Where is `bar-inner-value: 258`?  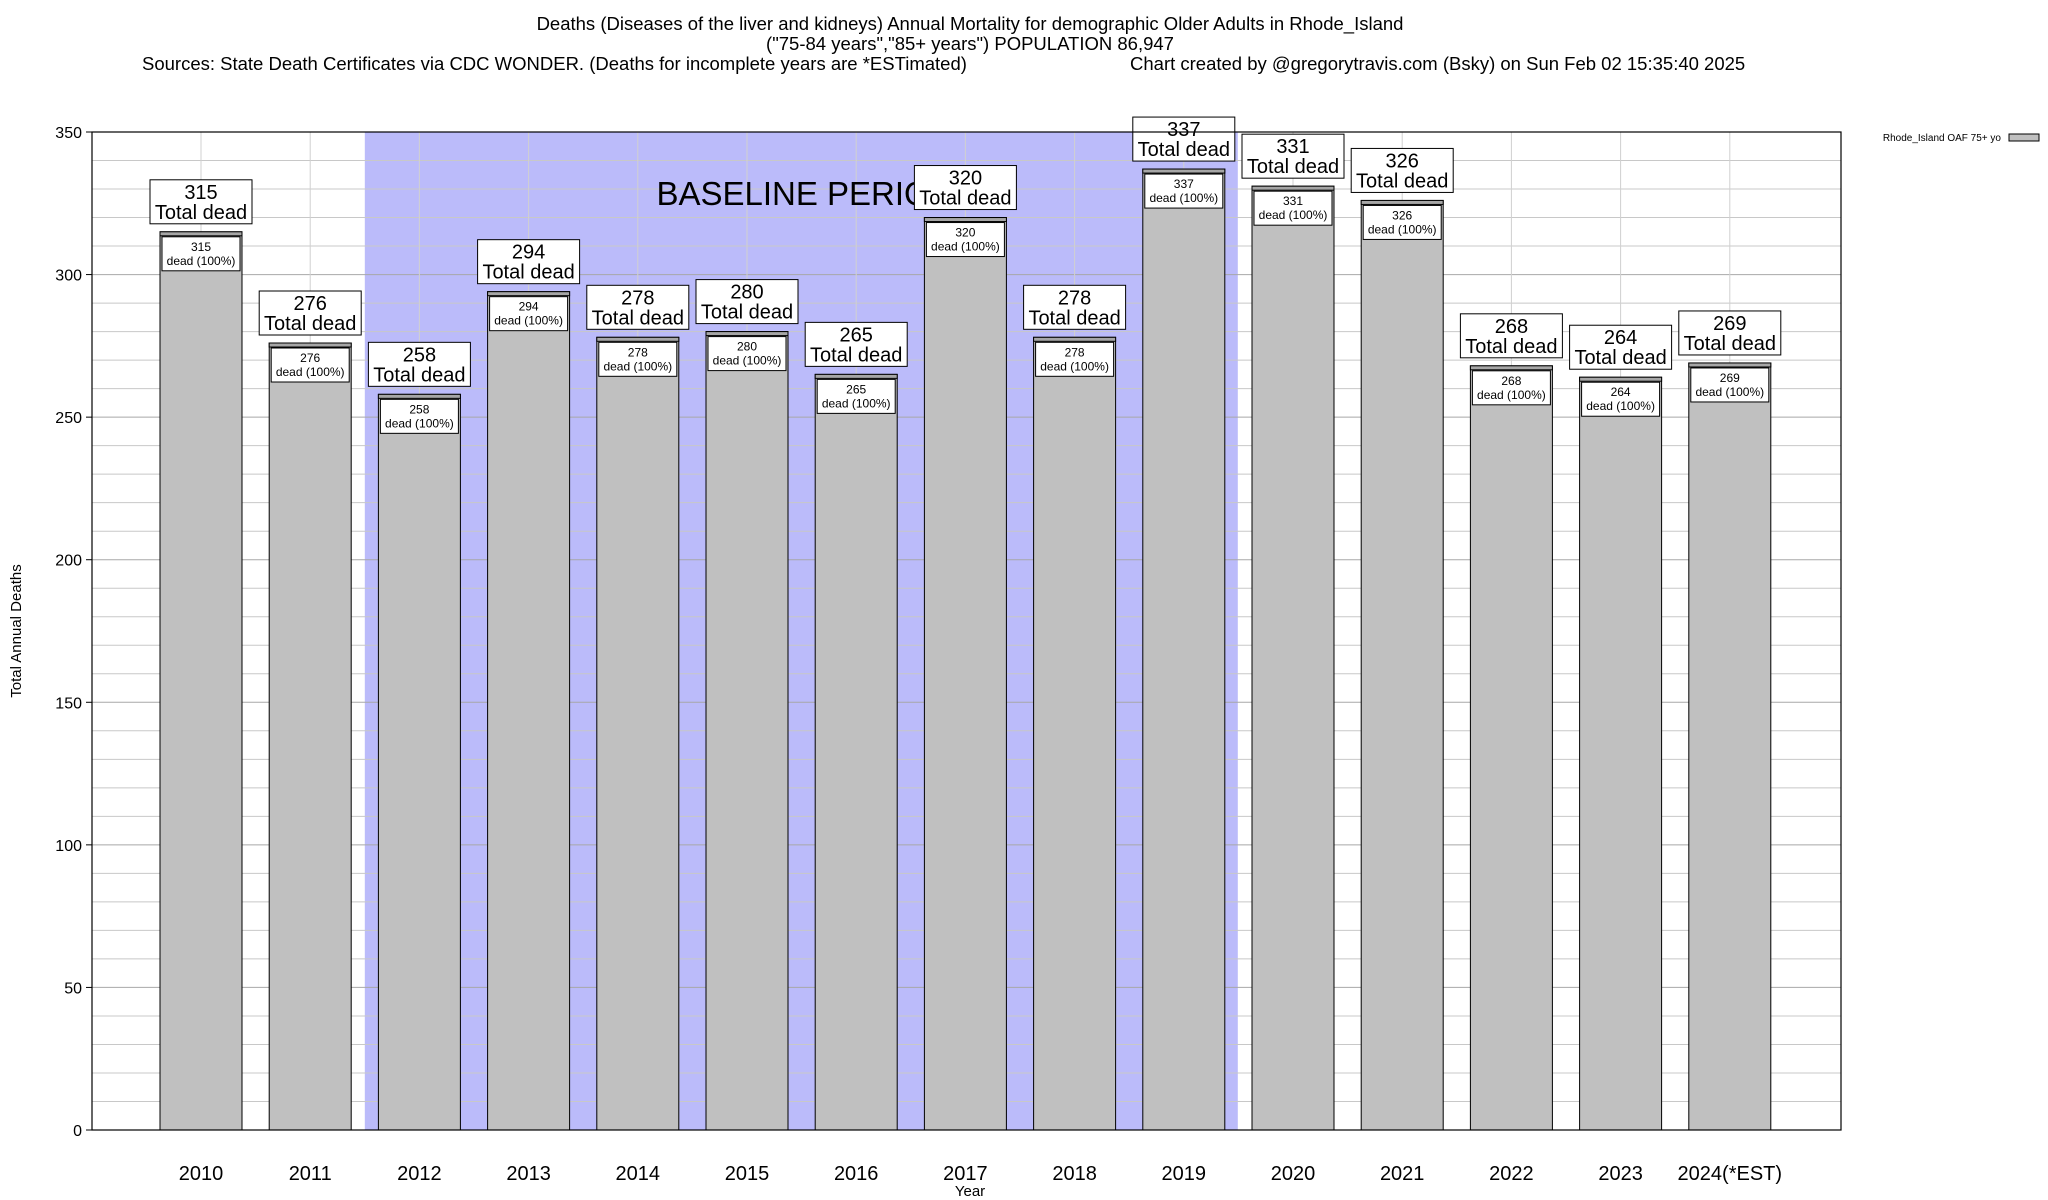 bar-inner-value: 258 is located at coordinates (419, 409).